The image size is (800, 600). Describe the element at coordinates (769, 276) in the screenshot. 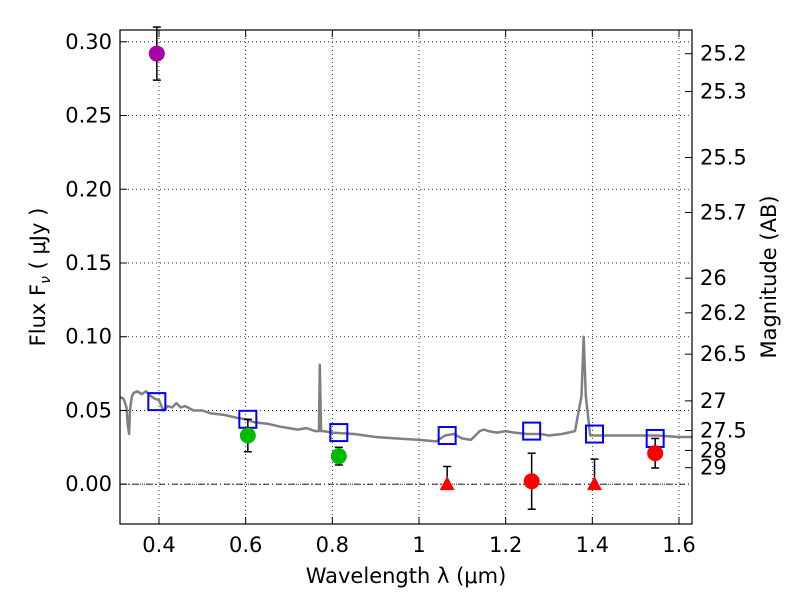

I see `right-axis-label: Magnitude (AB)` at that location.